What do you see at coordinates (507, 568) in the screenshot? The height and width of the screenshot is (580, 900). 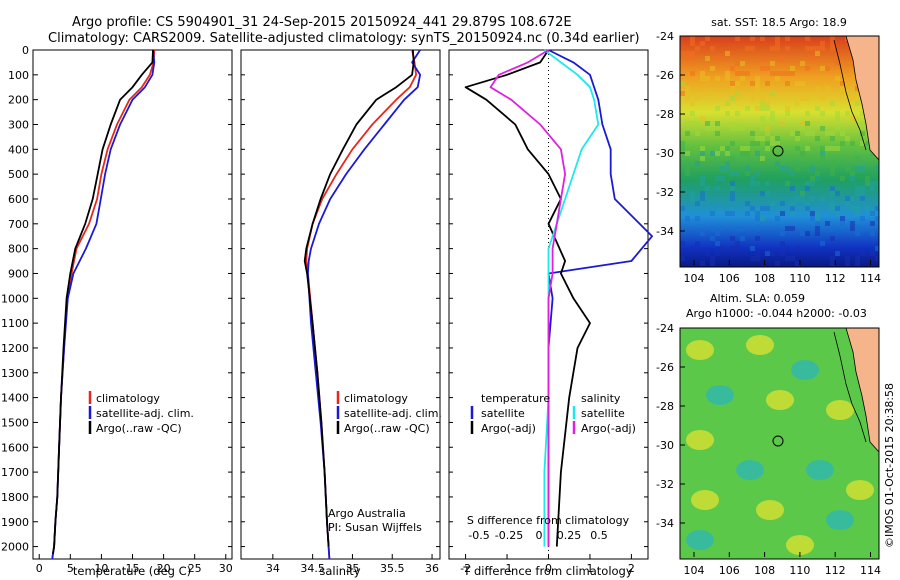 I see `x-tick-label: -1` at bounding box center [507, 568].